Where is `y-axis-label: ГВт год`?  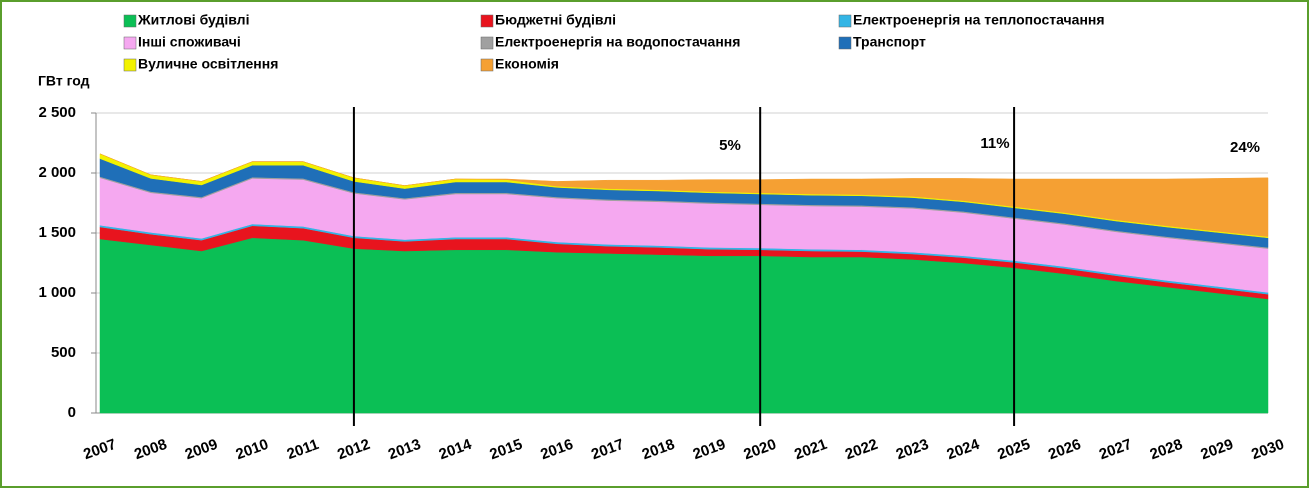 y-axis-label: ГВт год is located at coordinates (64, 81).